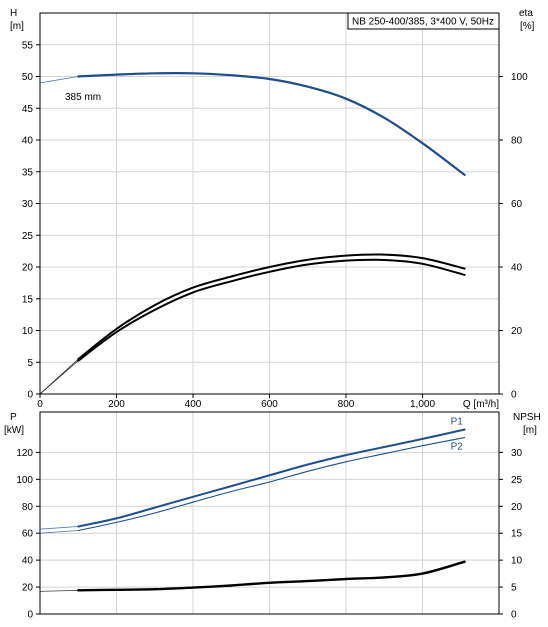 This screenshot has width=548, height=627. What do you see at coordinates (527, 417) in the screenshot?
I see `y2-axis-label-npsh: NPSH` at bounding box center [527, 417].